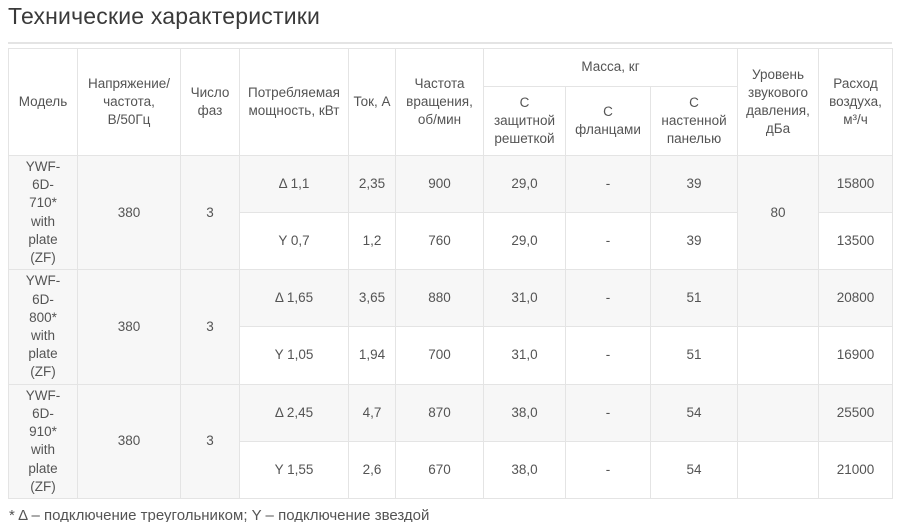 The height and width of the screenshot is (522, 902). What do you see at coordinates (439, 412) in the screenshot?
I see `cell-speed: 870` at bounding box center [439, 412].